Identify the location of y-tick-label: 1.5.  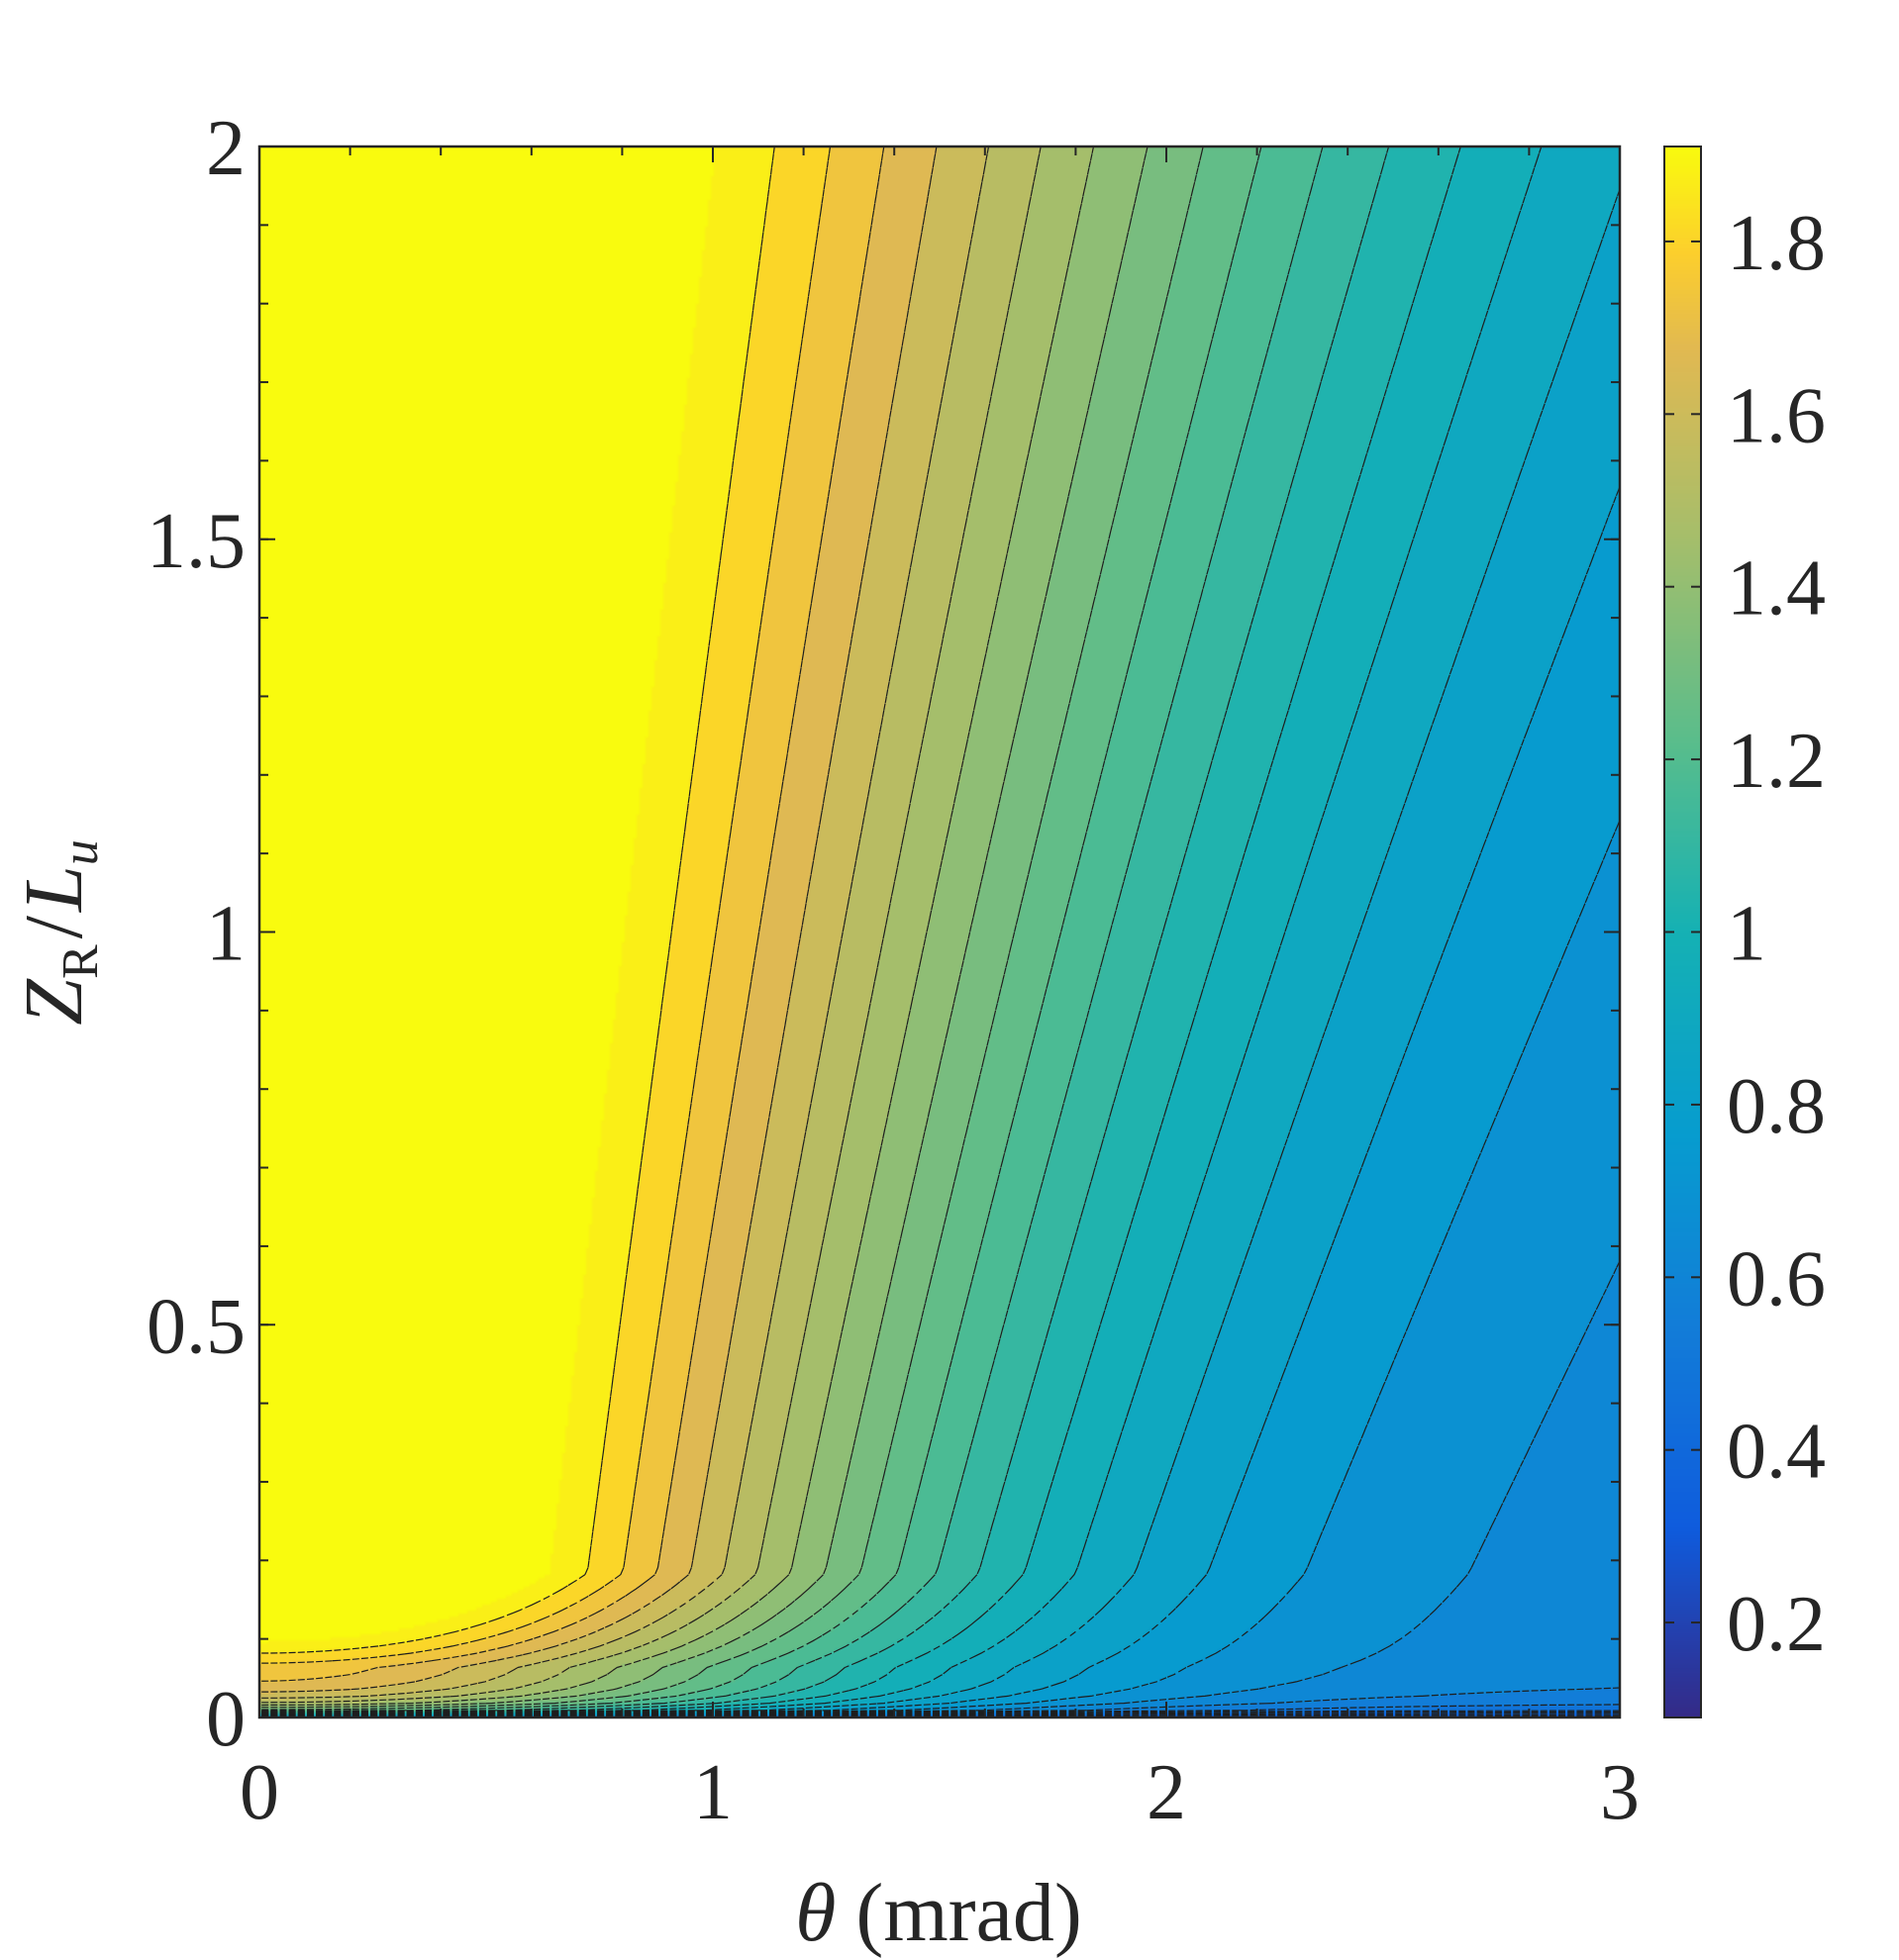
(196, 541).